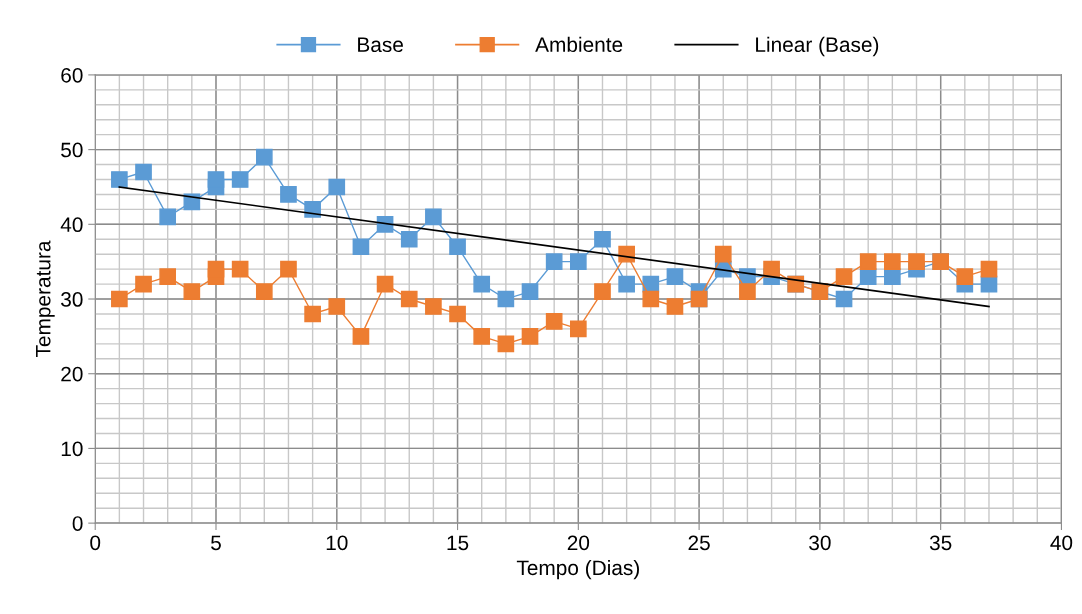 This screenshot has width=1082, height=614. Describe the element at coordinates (579, 44) in the screenshot. I see `legend-label: Ambiente` at that location.